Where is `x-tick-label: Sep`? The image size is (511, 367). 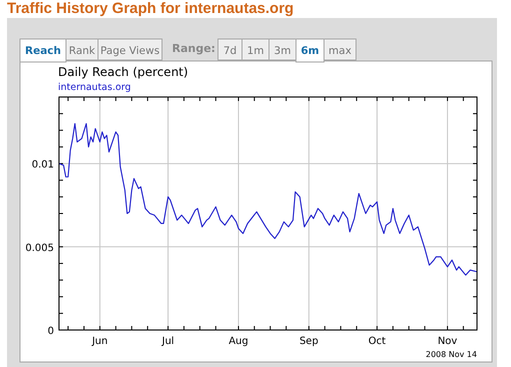 x-tick-label: Sep is located at coordinates (308, 341).